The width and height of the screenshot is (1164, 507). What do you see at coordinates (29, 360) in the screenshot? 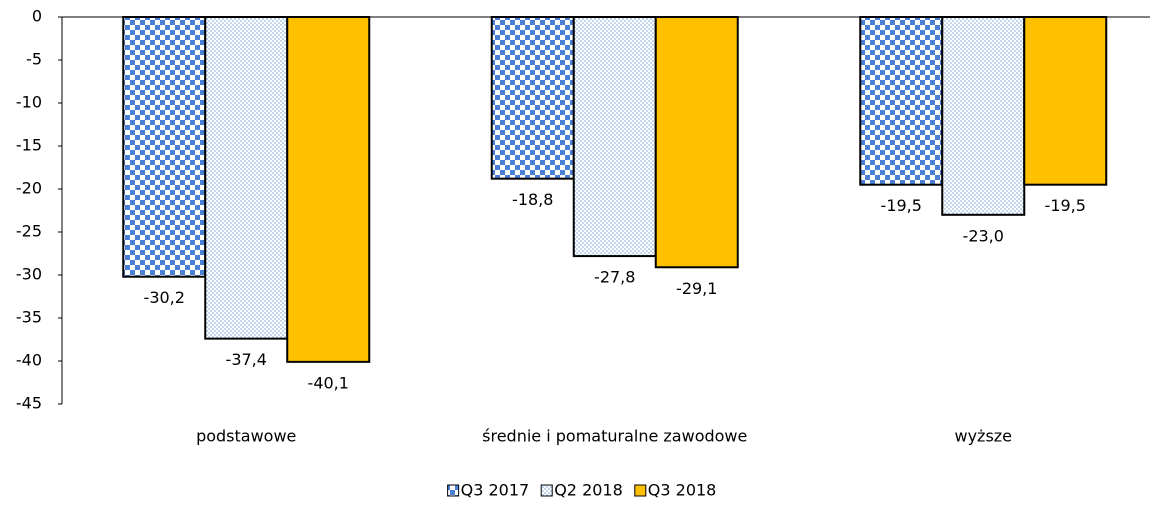
I see `y-tick-label: -40` at bounding box center [29, 360].